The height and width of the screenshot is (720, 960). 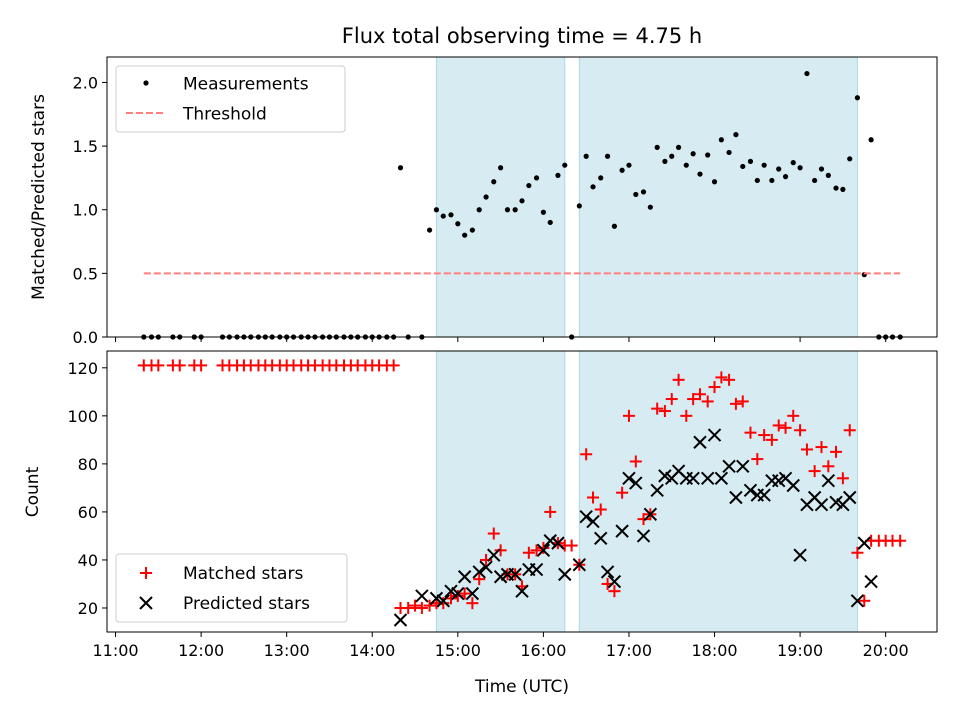 What do you see at coordinates (372, 650) in the screenshot?
I see `x-tick-label: 14:00` at bounding box center [372, 650].